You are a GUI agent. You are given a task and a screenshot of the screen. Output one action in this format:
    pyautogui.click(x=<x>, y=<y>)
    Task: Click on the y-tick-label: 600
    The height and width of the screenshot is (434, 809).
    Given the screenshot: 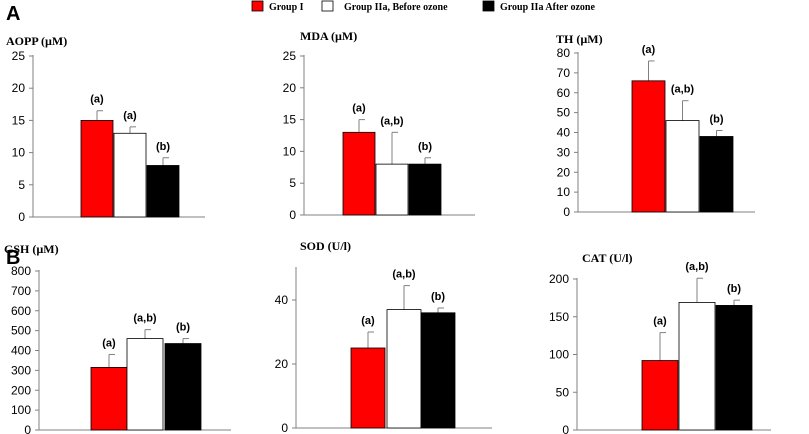 What is the action you would take?
    pyautogui.click(x=21, y=311)
    